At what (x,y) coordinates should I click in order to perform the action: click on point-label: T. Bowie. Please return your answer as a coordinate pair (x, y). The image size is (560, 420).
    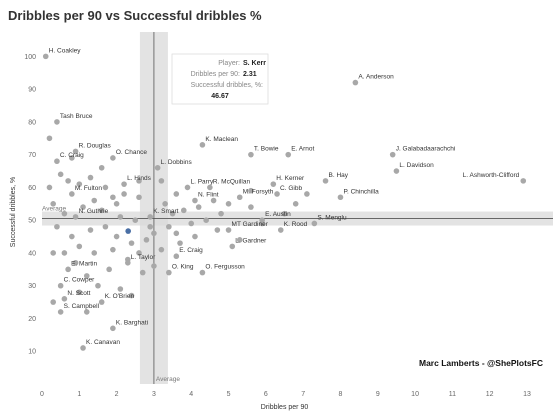
    Looking at the image, I should click on (266, 149).